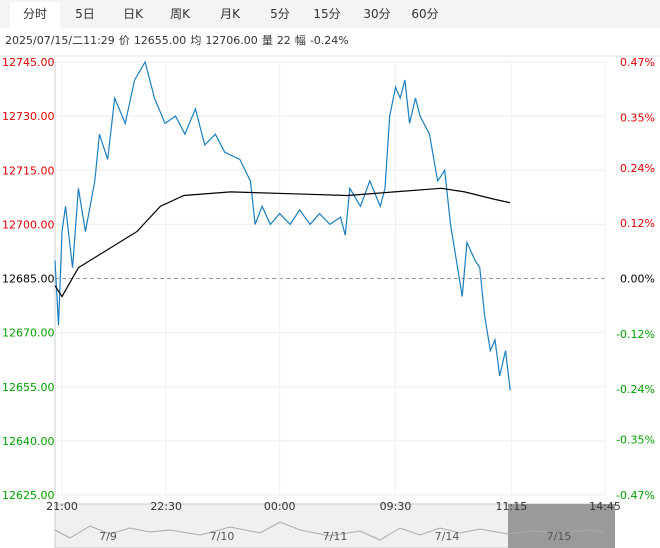  Describe the element at coordinates (160, 40) in the screenshot. I see `info-item: 12655.00` at that location.